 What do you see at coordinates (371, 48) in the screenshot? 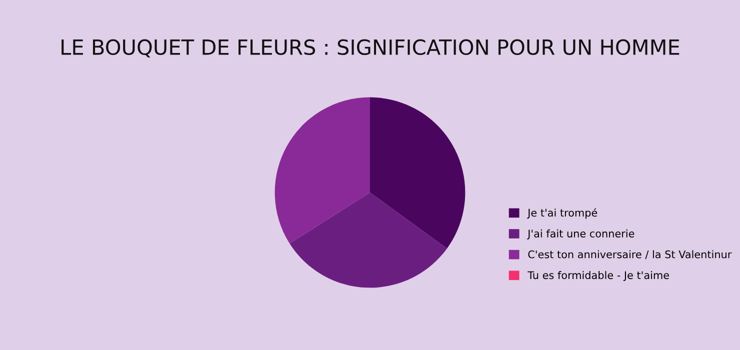
I see `chart-title: LE BOUQUET DE FLEURS : SIGNIFICATION POUR UN HOMME` at bounding box center [371, 48].